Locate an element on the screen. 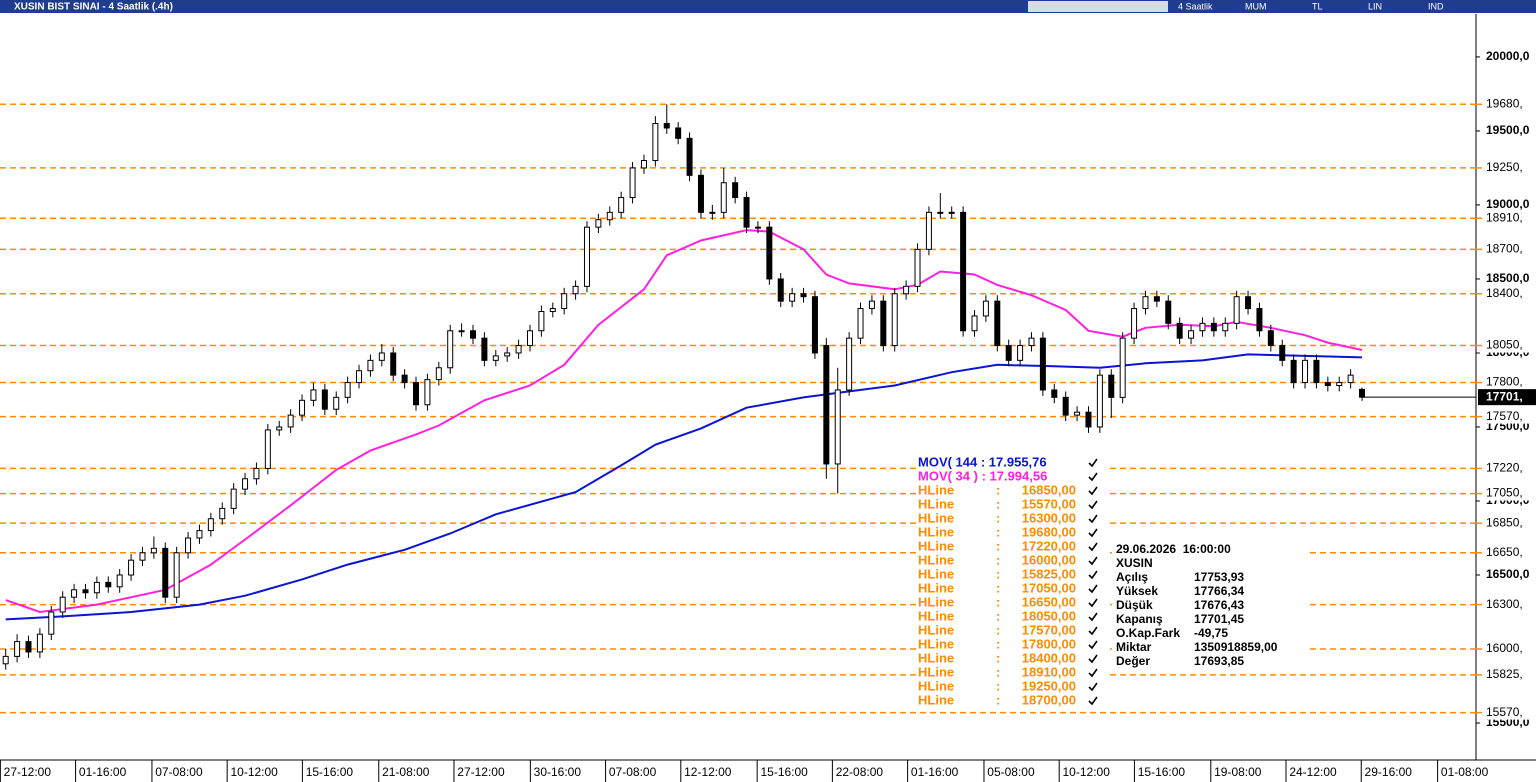 The height and width of the screenshot is (782, 1536). toolbar-item: TL is located at coordinates (1317, 6).